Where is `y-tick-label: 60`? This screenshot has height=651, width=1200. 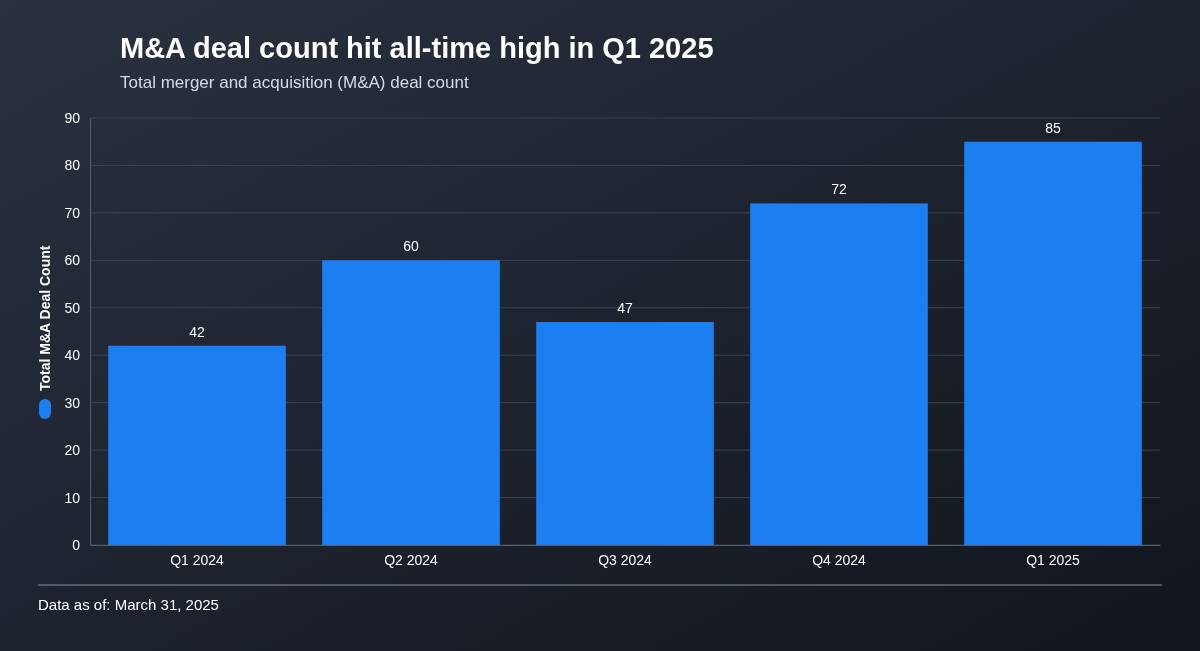
y-tick-label: 60 is located at coordinates (72, 260).